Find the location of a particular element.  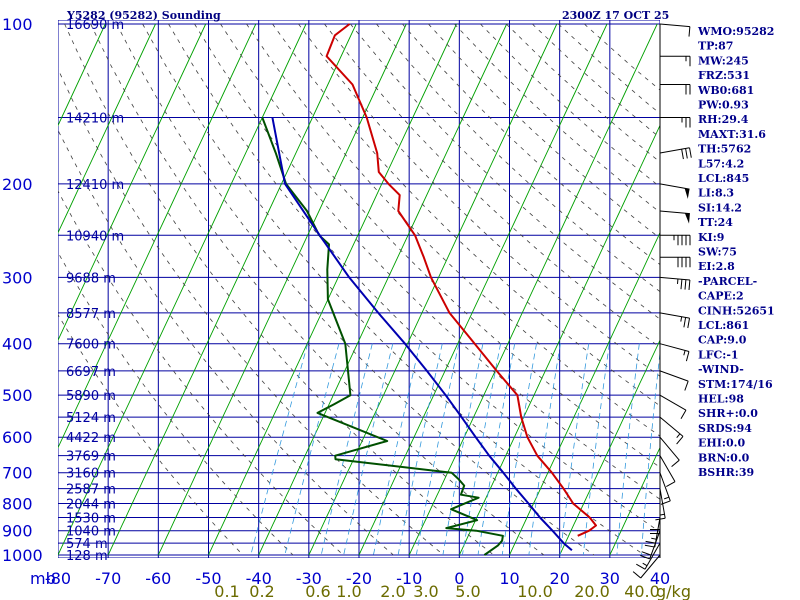

mixing-ratio-label: 0.2 is located at coordinates (261, 591).